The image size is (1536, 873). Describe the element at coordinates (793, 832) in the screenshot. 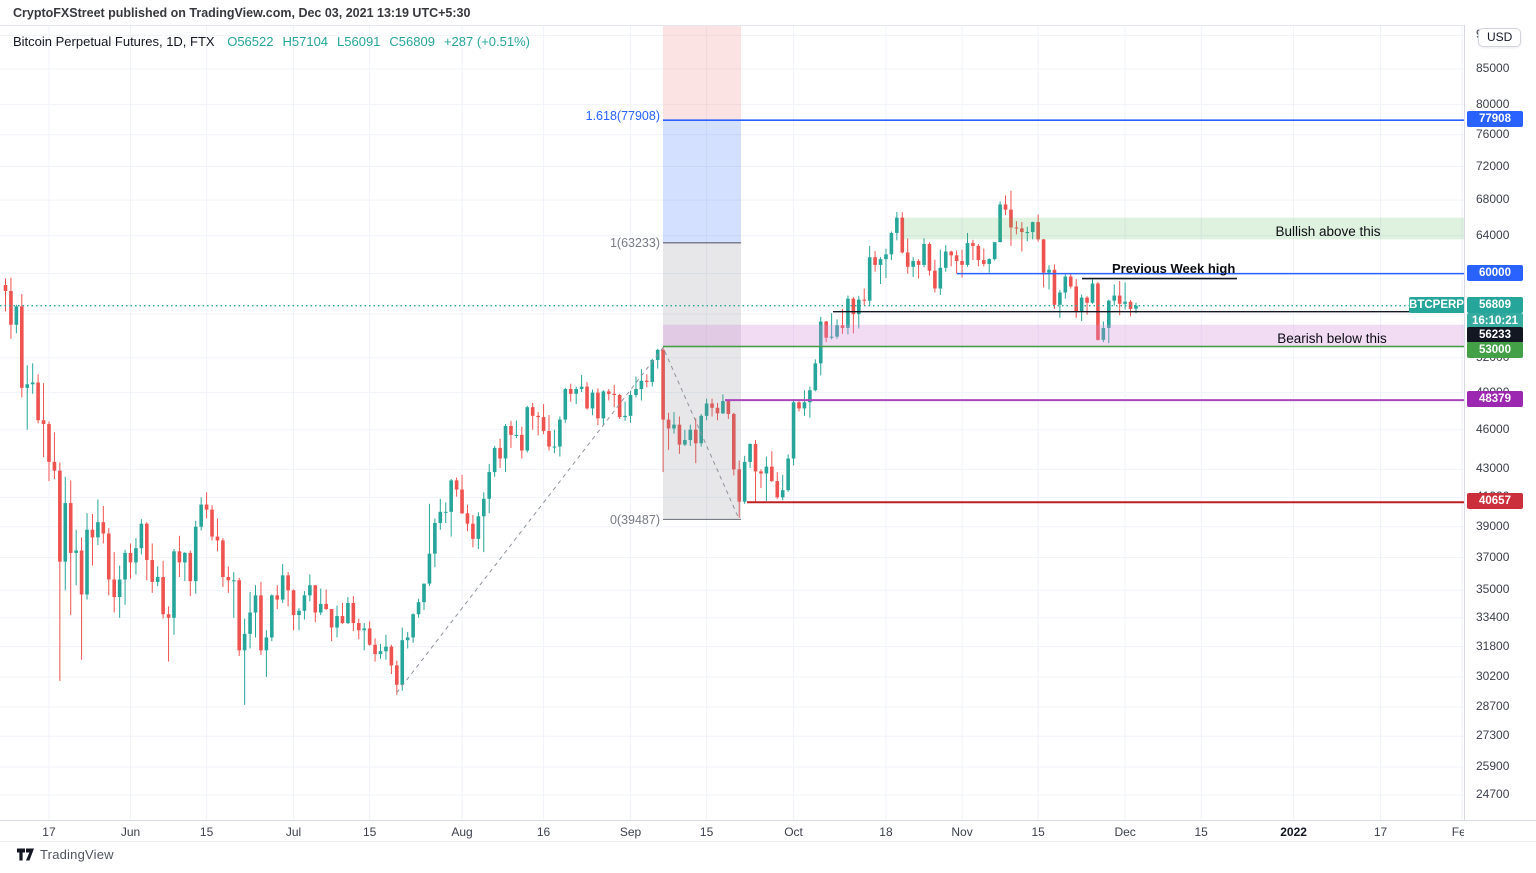

I see `time-tick-Oct: Oct` at that location.